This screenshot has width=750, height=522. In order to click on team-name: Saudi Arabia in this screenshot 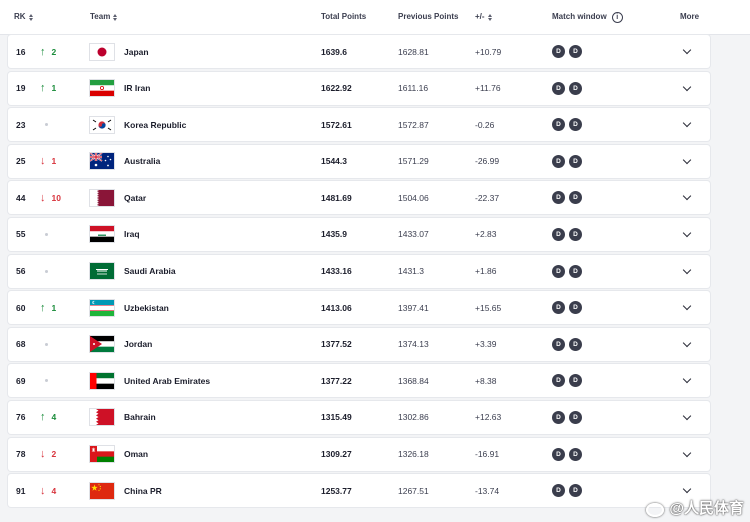, I will do `click(150, 271)`.